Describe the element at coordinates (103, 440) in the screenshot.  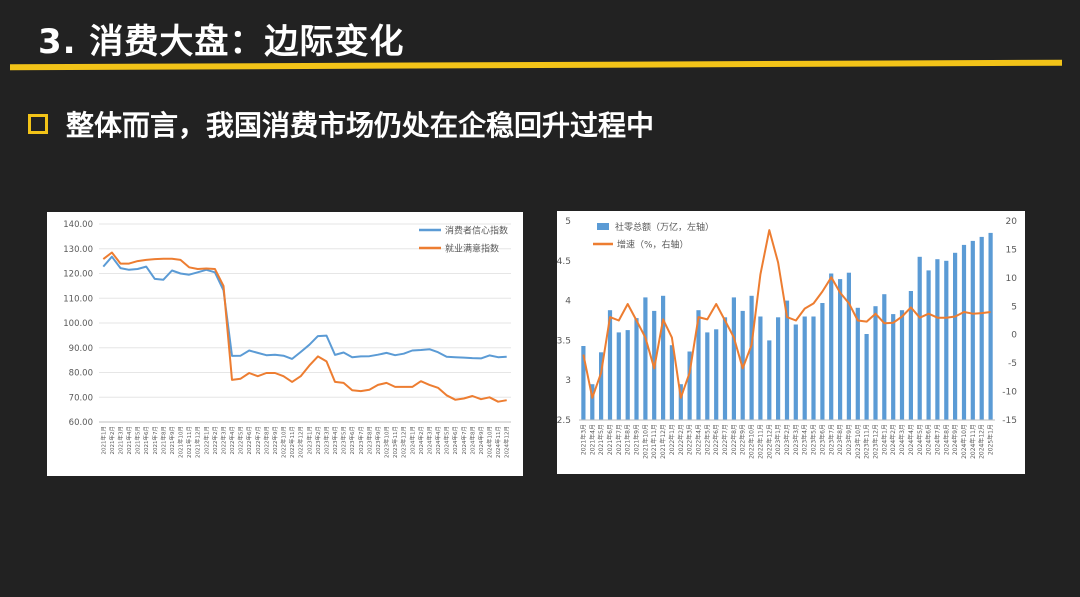
I see `x-tick-label: 2021年1月` at that location.